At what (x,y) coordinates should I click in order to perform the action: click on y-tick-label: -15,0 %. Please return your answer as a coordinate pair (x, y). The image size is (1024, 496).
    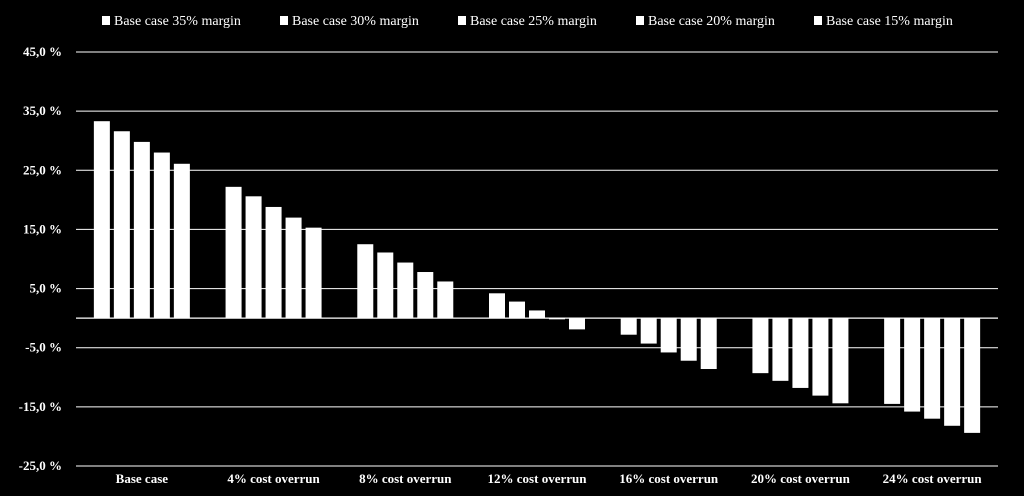
    Looking at the image, I should click on (40, 406).